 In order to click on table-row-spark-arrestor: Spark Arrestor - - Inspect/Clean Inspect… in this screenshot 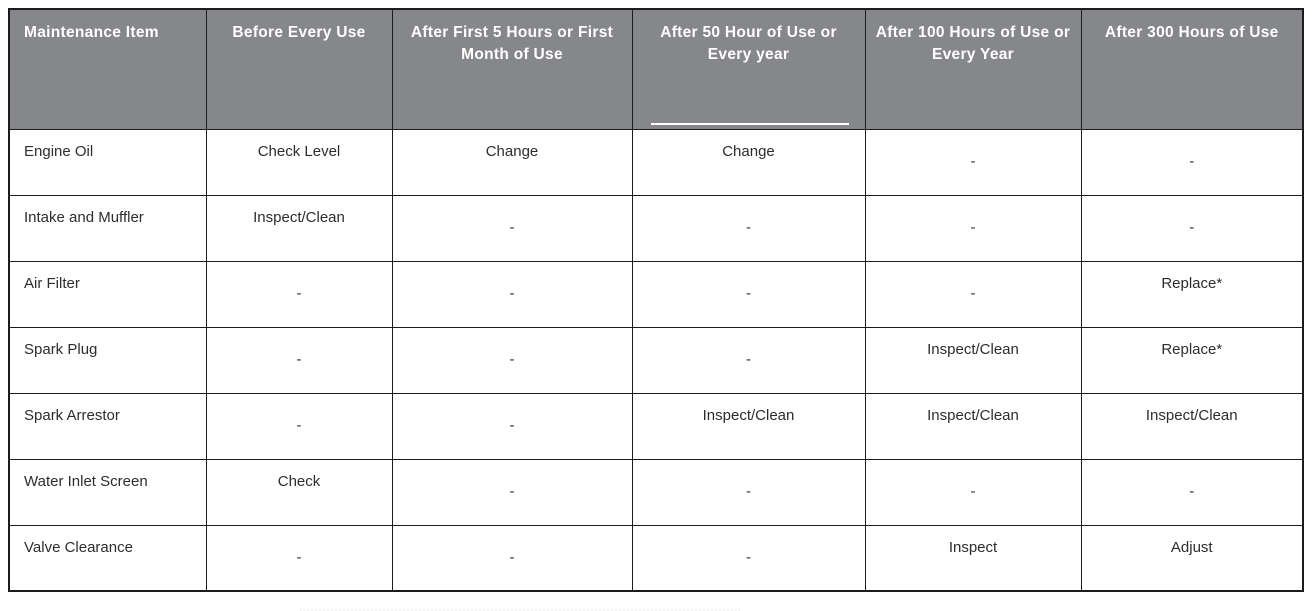, I will do `click(656, 426)`.